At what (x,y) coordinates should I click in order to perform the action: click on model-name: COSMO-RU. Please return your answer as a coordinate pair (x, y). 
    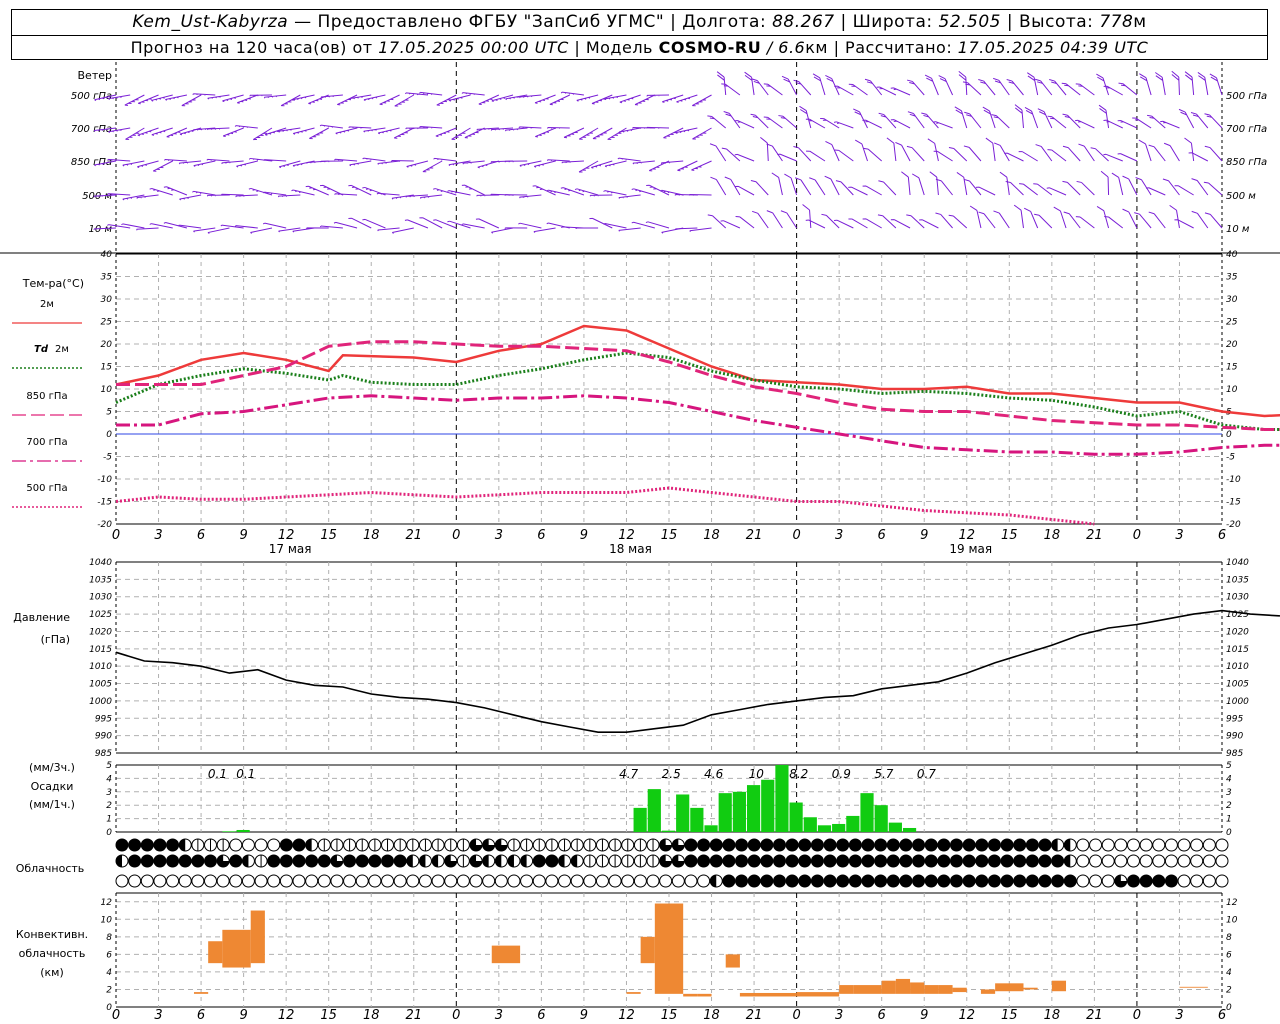
    Looking at the image, I should click on (710, 47).